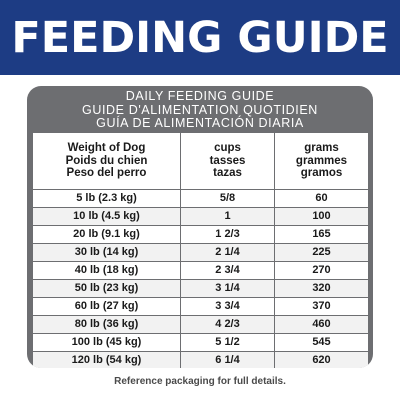 The image size is (400, 400). What do you see at coordinates (106, 324) in the screenshot?
I see `weight-cell: 80 lb (36 kg)` at bounding box center [106, 324].